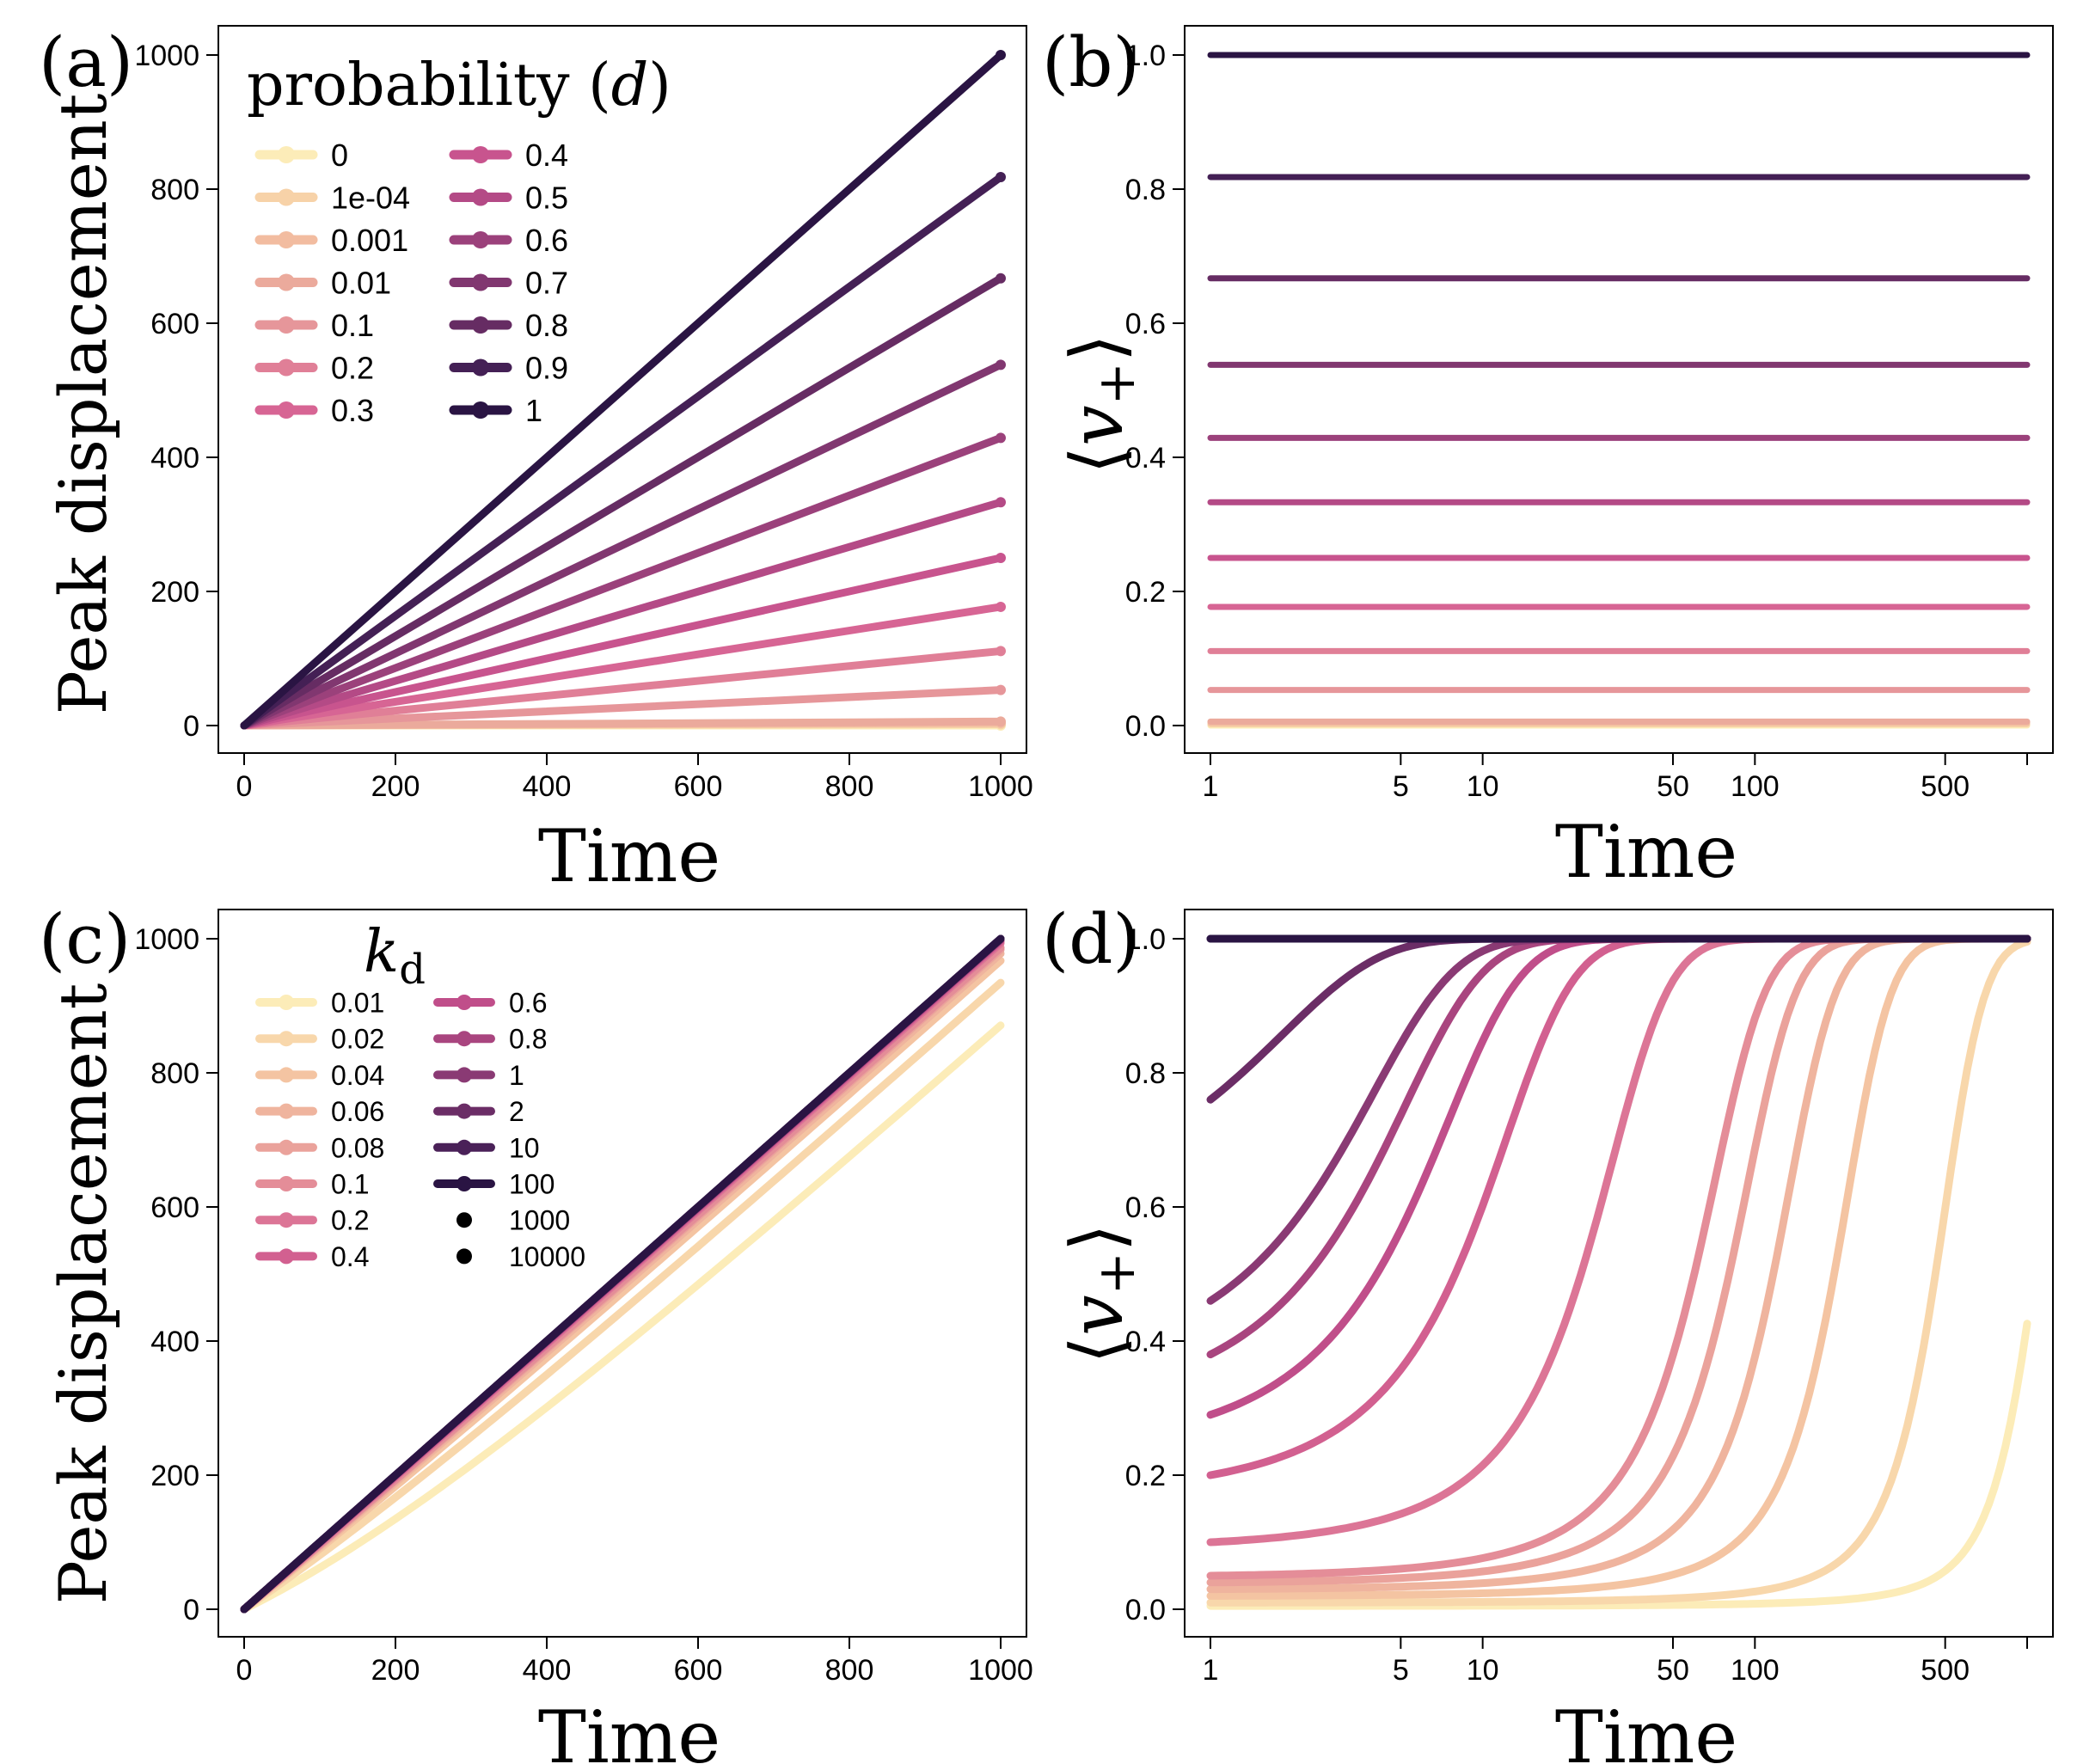 This screenshot has height=1764, width=2077. I want to click on y-axis-label: ⟨v+⟩, so click(1101, 404).